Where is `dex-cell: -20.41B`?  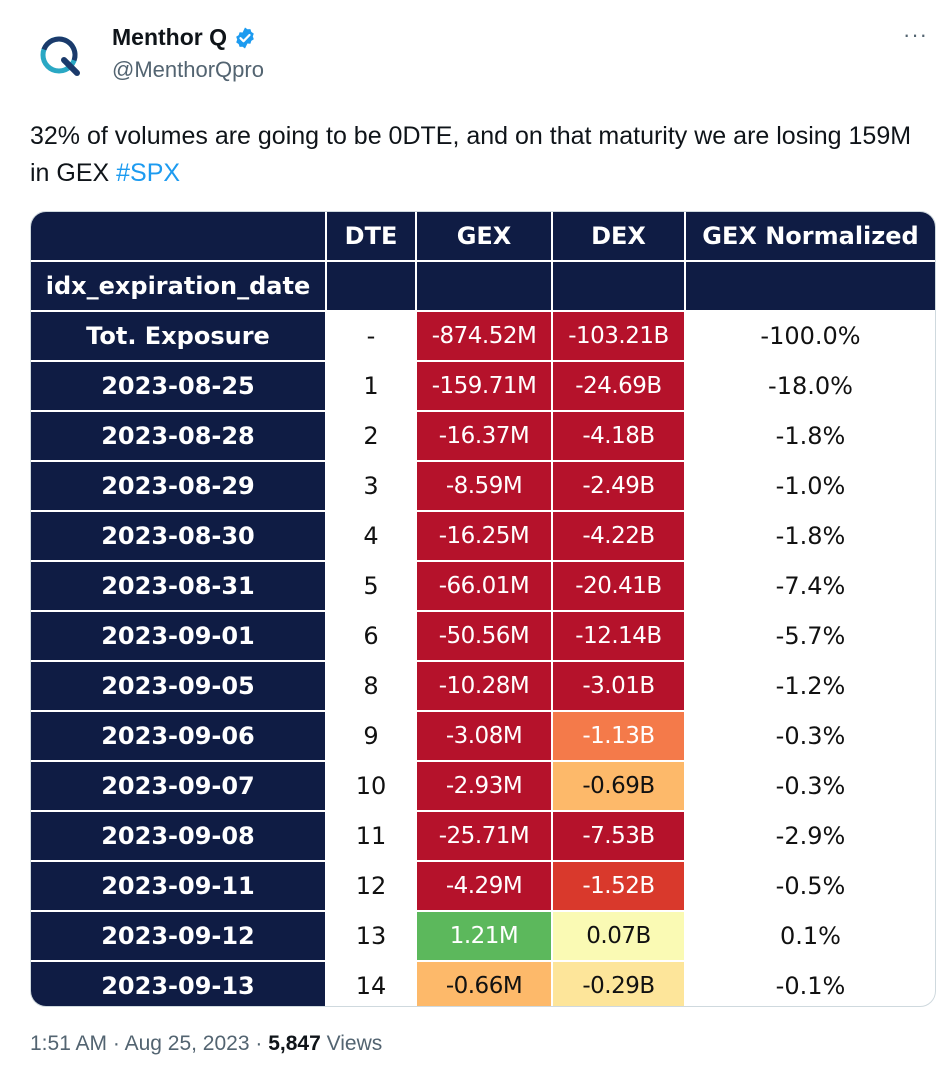 dex-cell: -20.41B is located at coordinates (618, 586).